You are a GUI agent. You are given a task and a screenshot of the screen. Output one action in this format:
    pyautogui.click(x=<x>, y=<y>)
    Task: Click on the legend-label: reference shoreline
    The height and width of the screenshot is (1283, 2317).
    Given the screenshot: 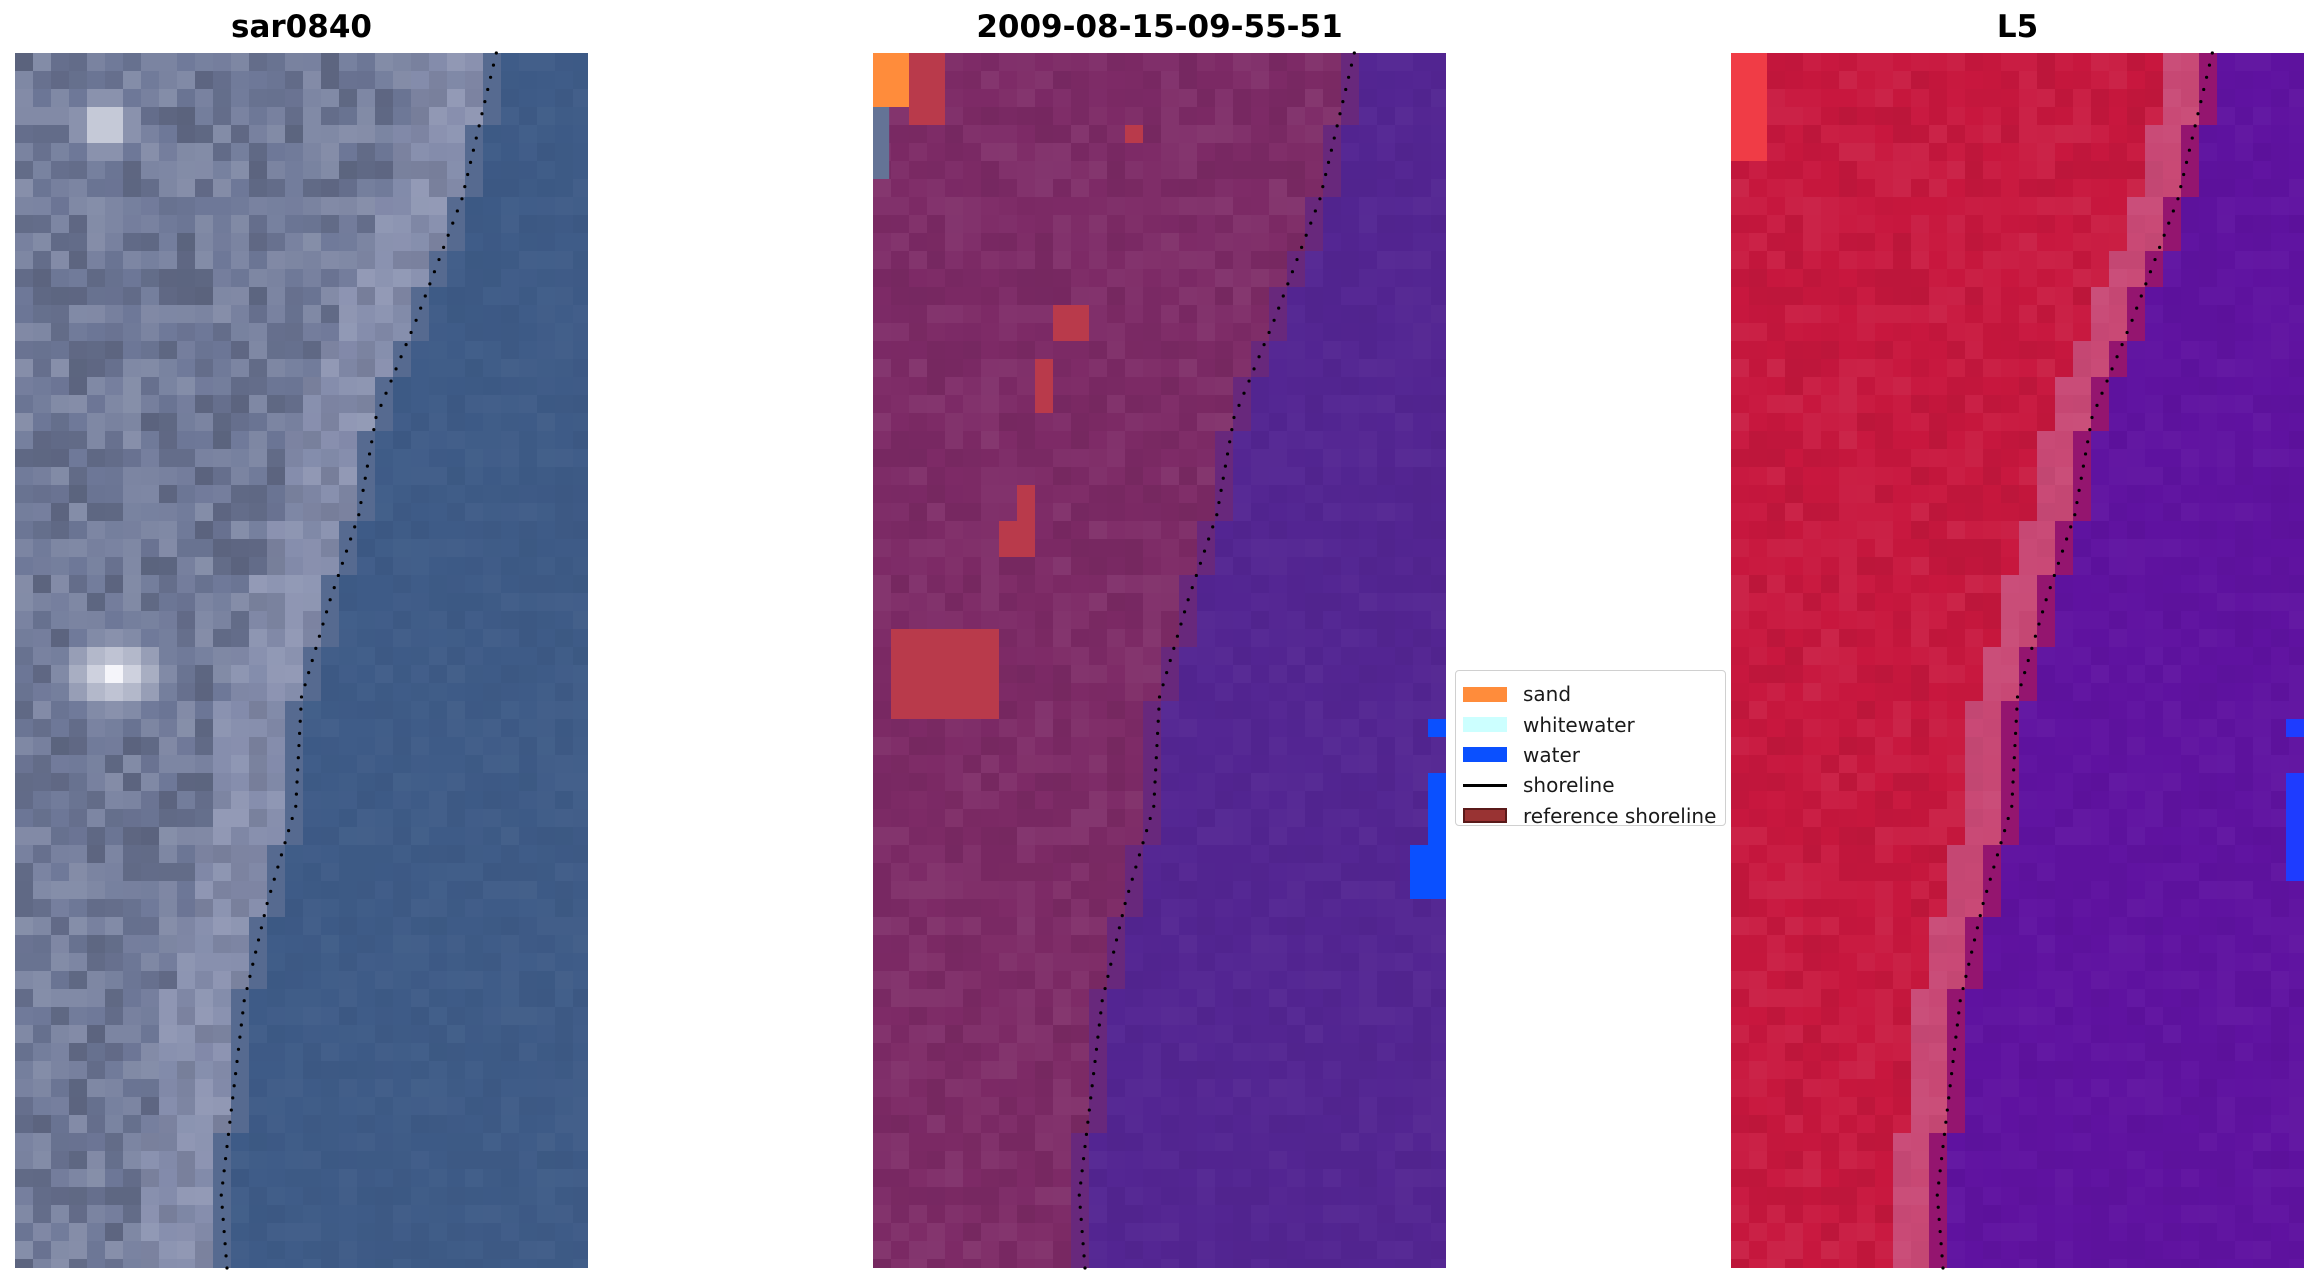 What is the action you would take?
    pyautogui.click(x=1620, y=815)
    